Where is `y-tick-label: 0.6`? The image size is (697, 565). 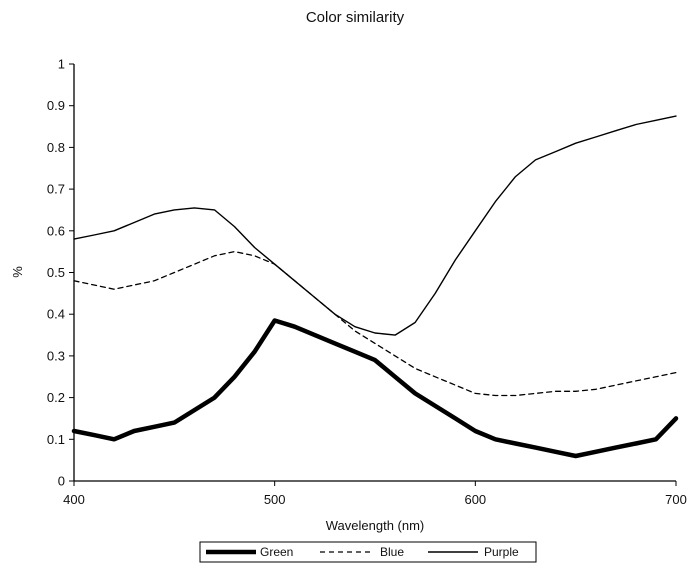
y-tick-label: 0.6 is located at coordinates (56, 230).